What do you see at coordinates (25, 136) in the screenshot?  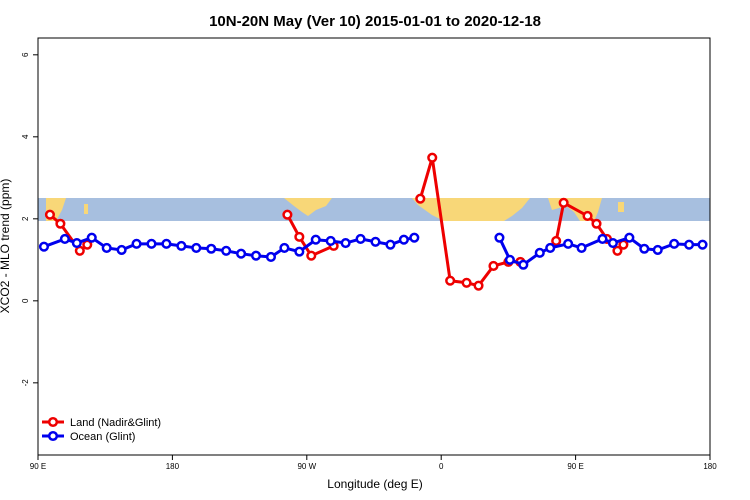 I see `y-tick-label: 4` at bounding box center [25, 136].